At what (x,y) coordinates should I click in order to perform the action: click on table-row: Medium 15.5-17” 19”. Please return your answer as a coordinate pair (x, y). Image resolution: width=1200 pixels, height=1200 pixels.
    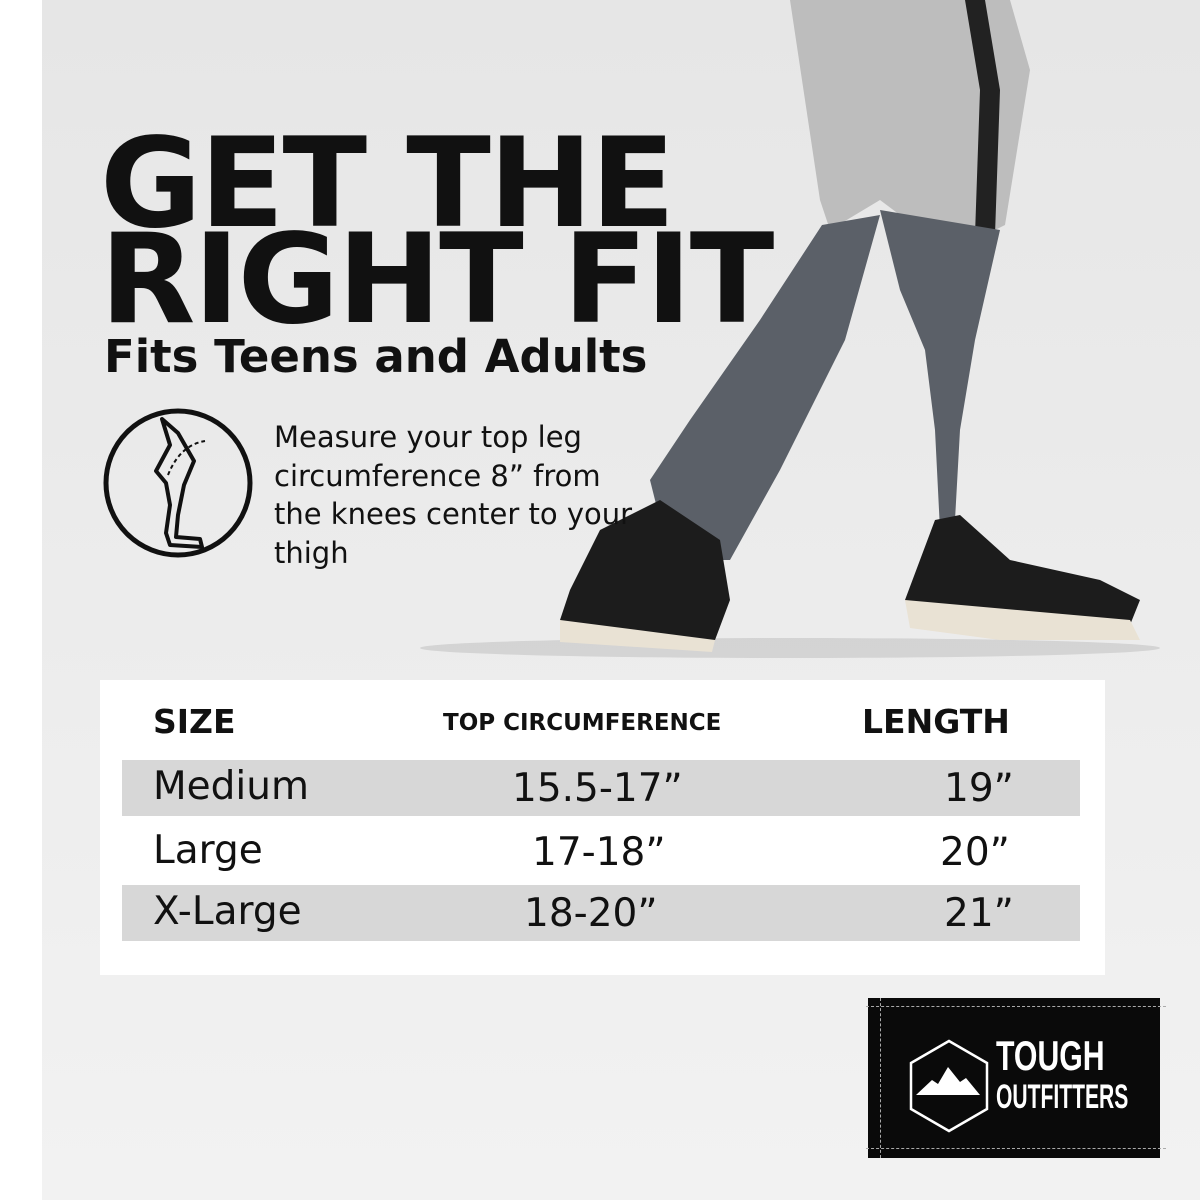
    Looking at the image, I should click on (601, 788).